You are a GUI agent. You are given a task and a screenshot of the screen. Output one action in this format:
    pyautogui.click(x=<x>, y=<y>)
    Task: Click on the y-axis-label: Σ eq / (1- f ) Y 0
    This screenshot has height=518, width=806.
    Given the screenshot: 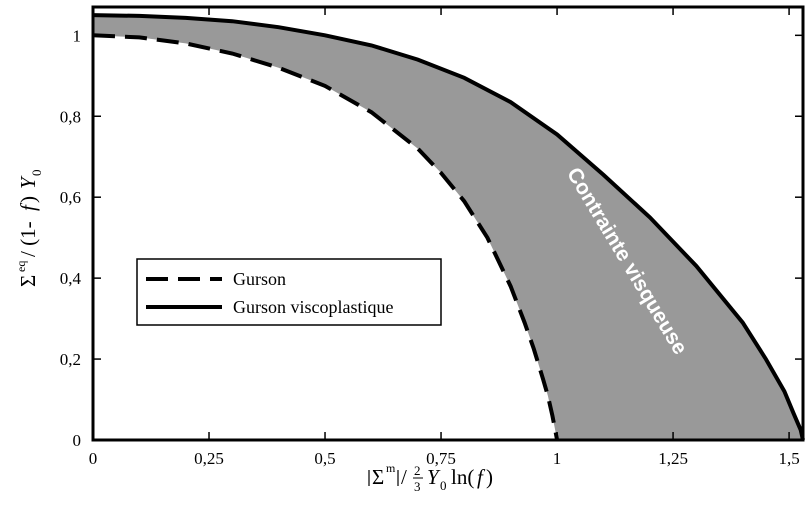 What is the action you would take?
    pyautogui.click(x=29, y=229)
    